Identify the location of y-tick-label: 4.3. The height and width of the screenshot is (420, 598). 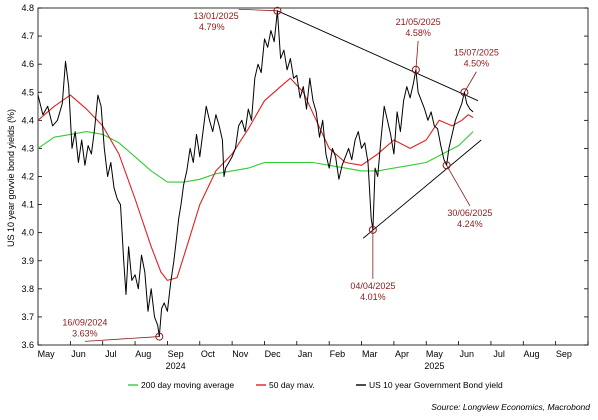
(27, 148).